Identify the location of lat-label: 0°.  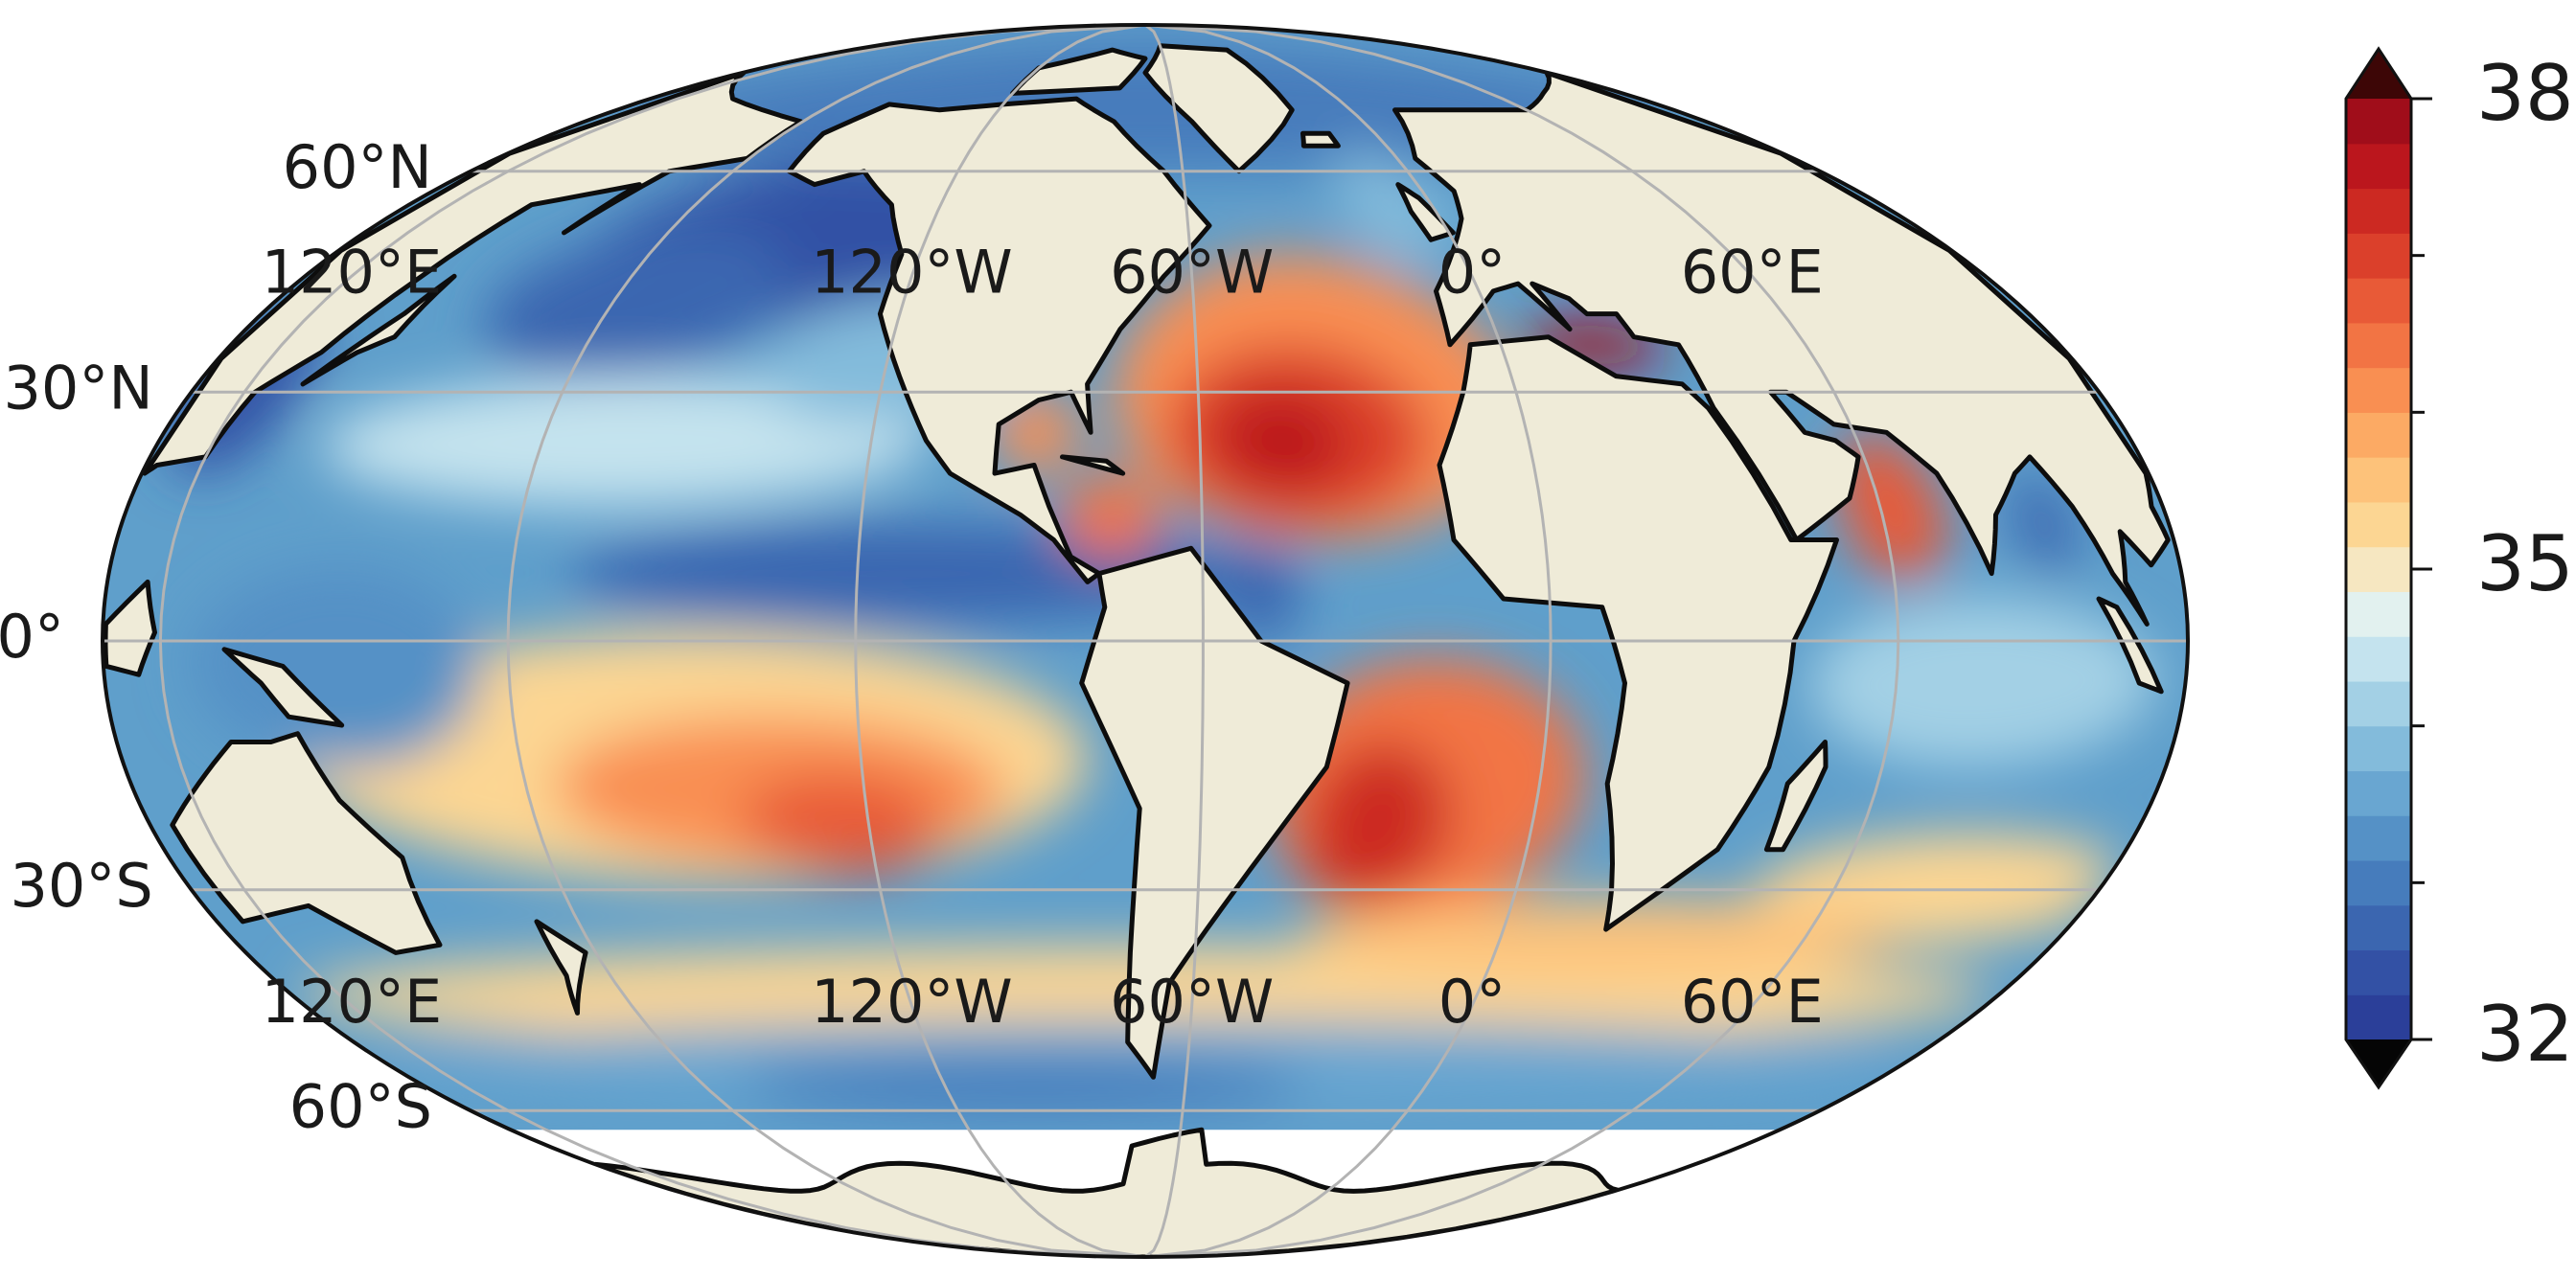
(32, 637).